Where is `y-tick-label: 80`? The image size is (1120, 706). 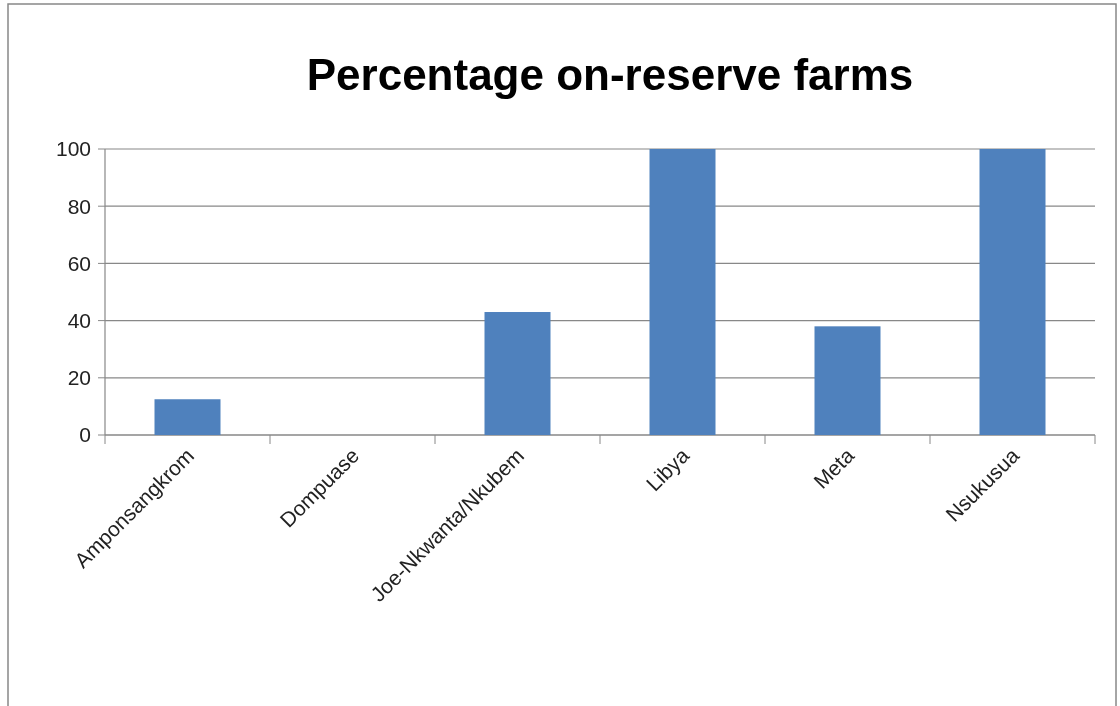 y-tick-label: 80 is located at coordinates (79, 206).